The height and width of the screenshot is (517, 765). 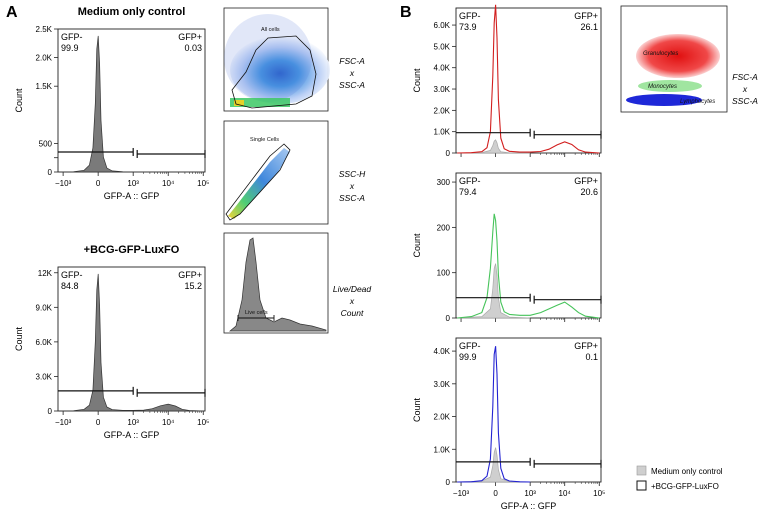 What do you see at coordinates (664, 100) in the screenshot?
I see `lymphocytes-cloud` at bounding box center [664, 100].